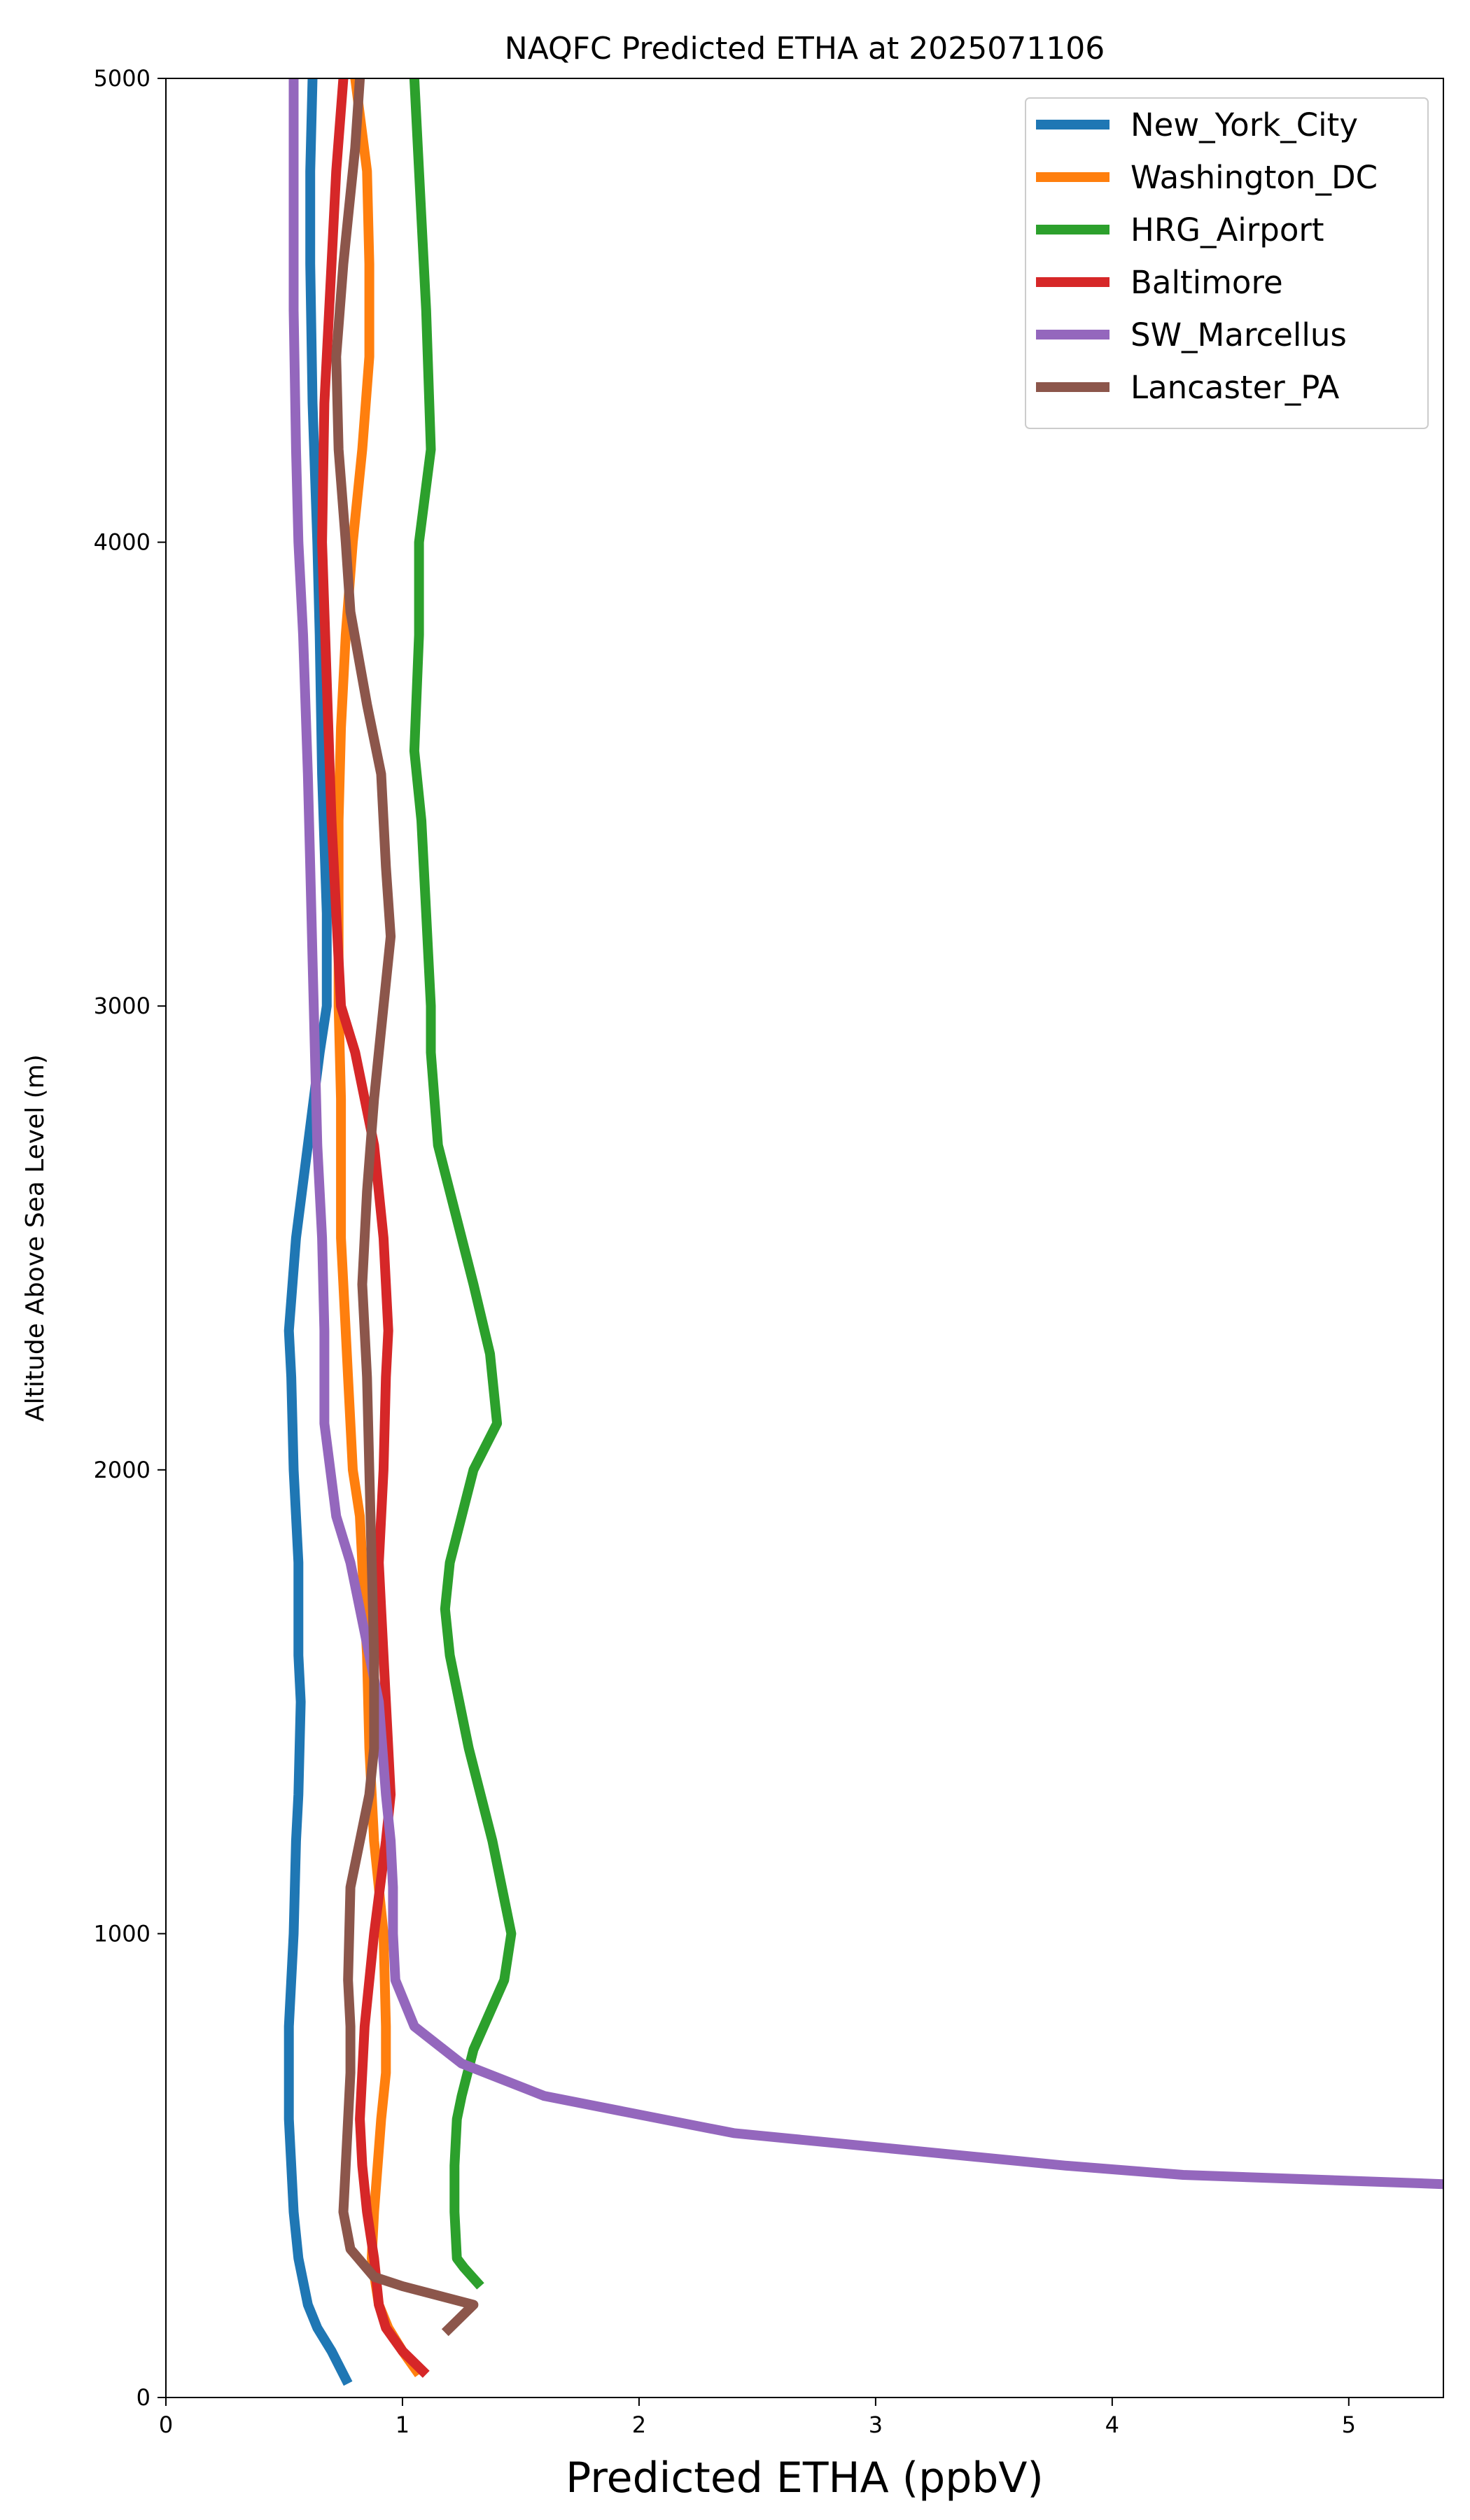  Describe the element at coordinates (1206, 282) in the screenshot. I see `legend-label: Baltimore` at that location.